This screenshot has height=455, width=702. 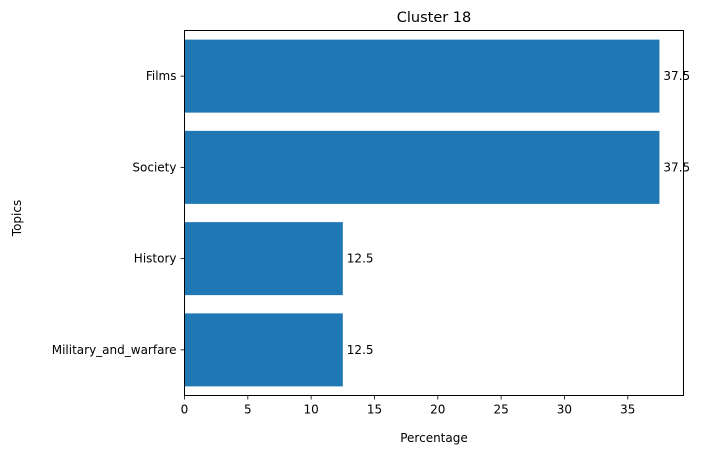 What do you see at coordinates (437, 410) in the screenshot?
I see `x-tick-label: 20` at bounding box center [437, 410].